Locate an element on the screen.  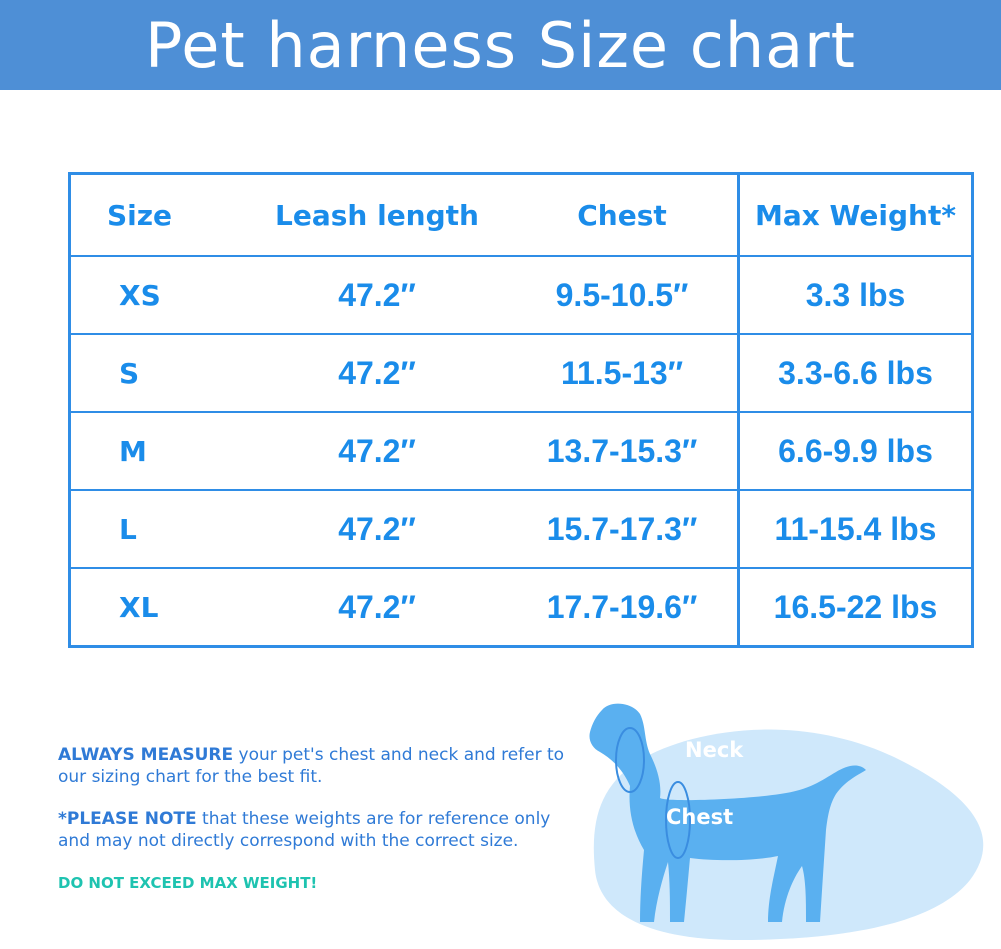
table-header-row: Size Leash length Chest Max Weight* is located at coordinates (521, 214).